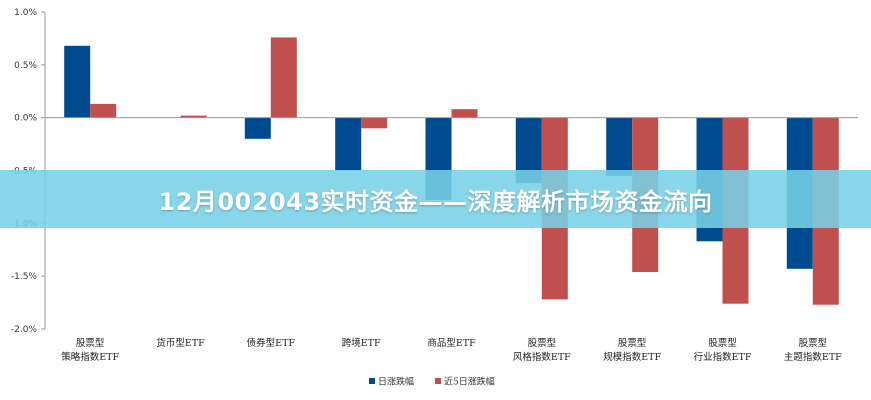 This screenshot has width=871, height=400. What do you see at coordinates (632, 357) in the screenshot?
I see `category-label: 规模指数ETF` at bounding box center [632, 357].